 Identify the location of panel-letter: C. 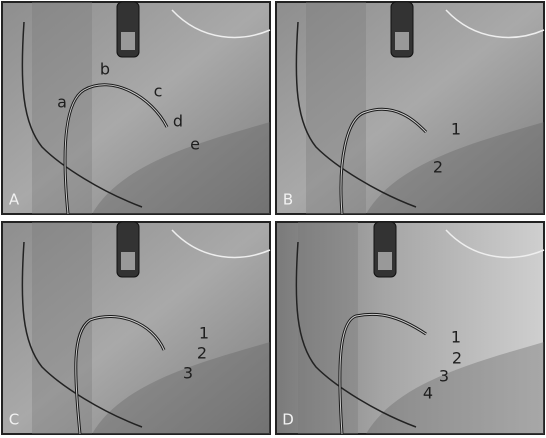
(14, 420).